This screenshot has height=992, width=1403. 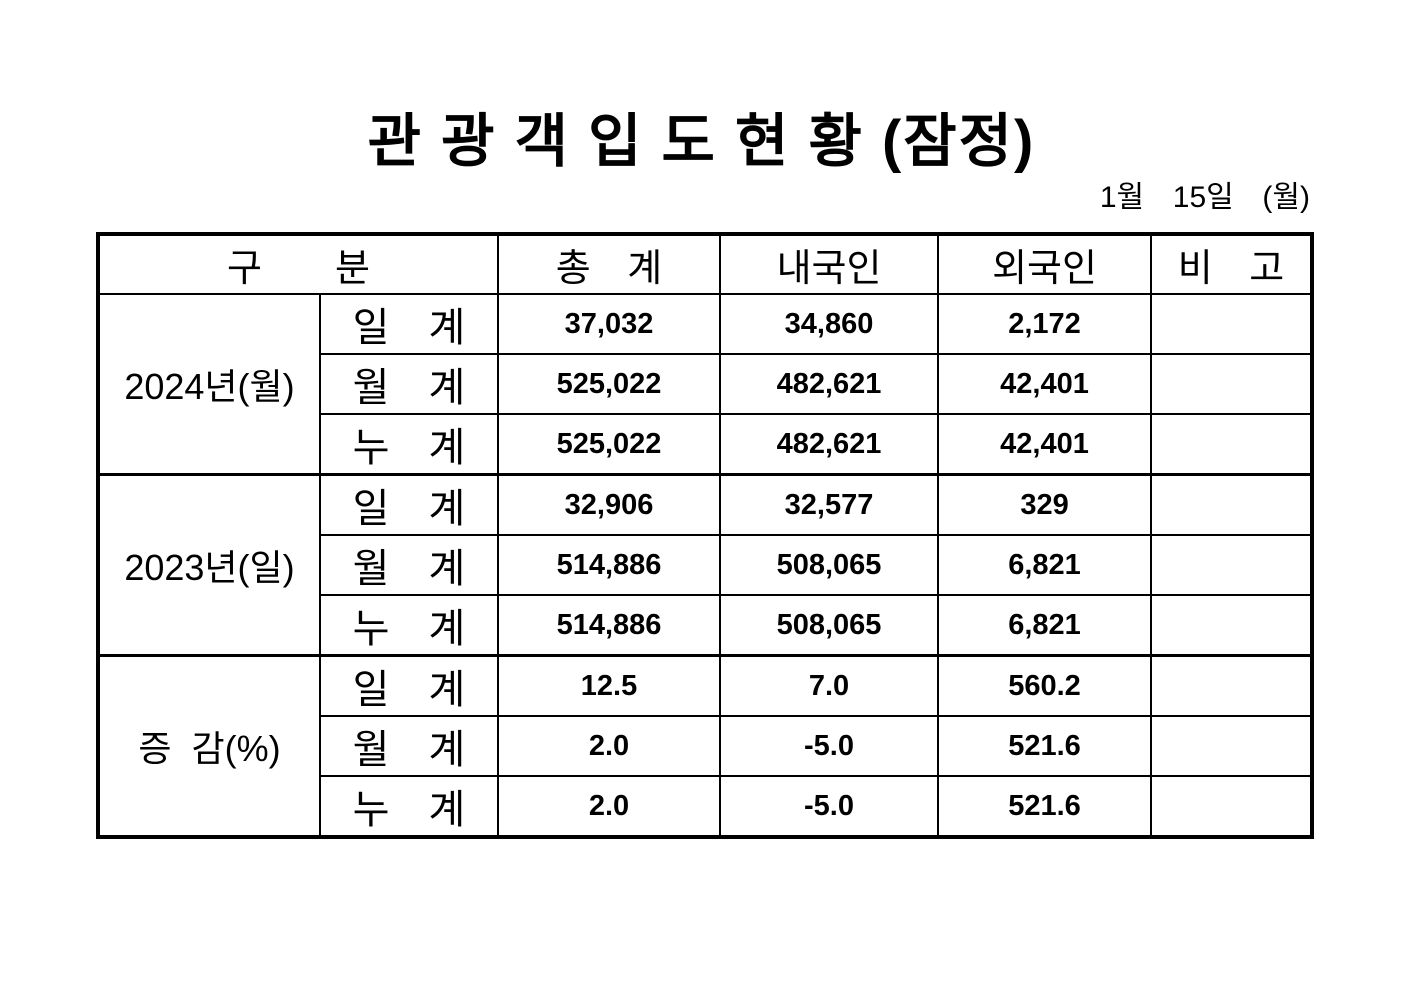 I want to click on foreign-value: 329, so click(x=1045, y=504).